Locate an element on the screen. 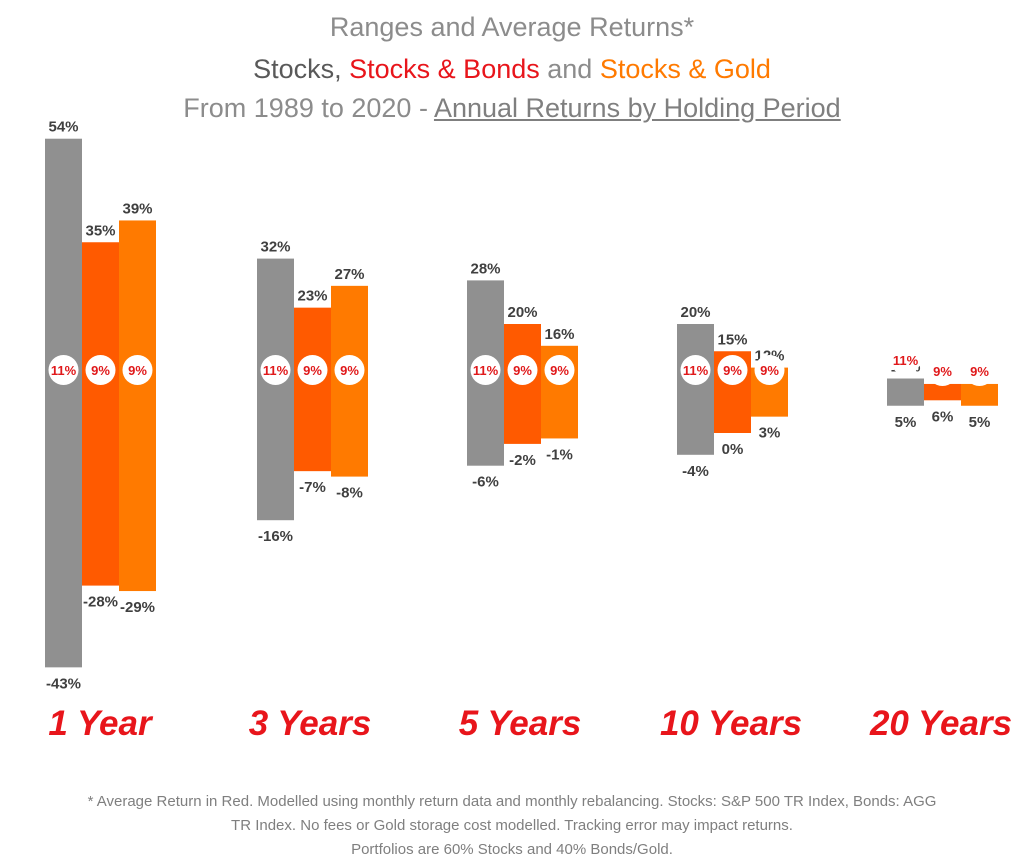 The width and height of the screenshot is (1024, 864). avg-marker-stocks-1-year is located at coordinates (63, 370).